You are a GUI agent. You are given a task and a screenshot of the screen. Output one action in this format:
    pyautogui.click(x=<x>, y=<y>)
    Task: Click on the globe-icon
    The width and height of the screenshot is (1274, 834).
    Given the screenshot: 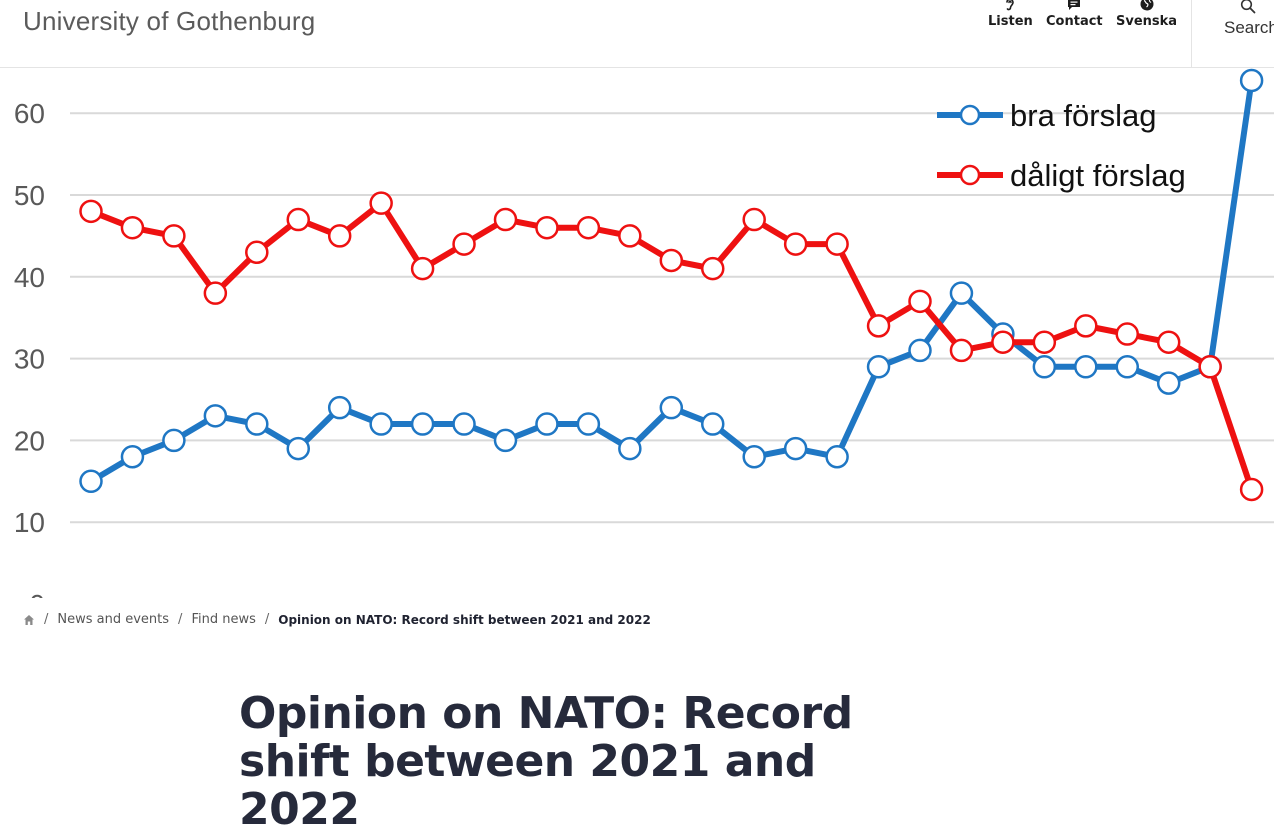 What is the action you would take?
    pyautogui.click(x=1147, y=5)
    